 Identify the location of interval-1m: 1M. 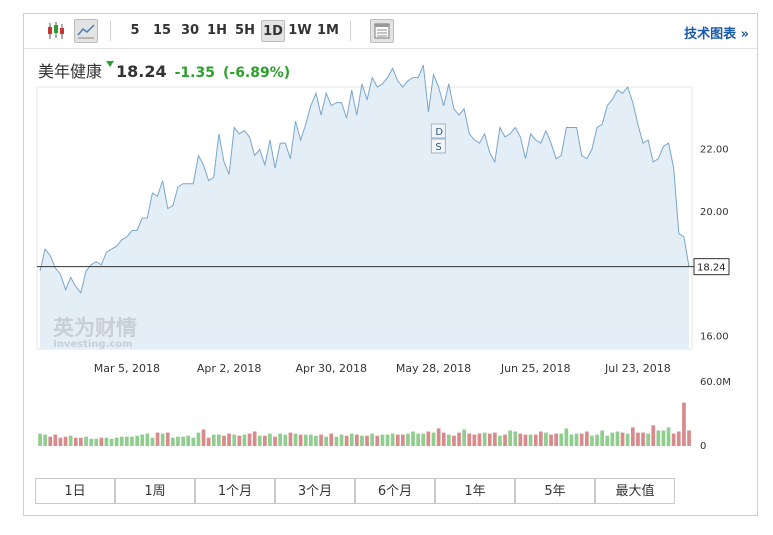
(328, 30).